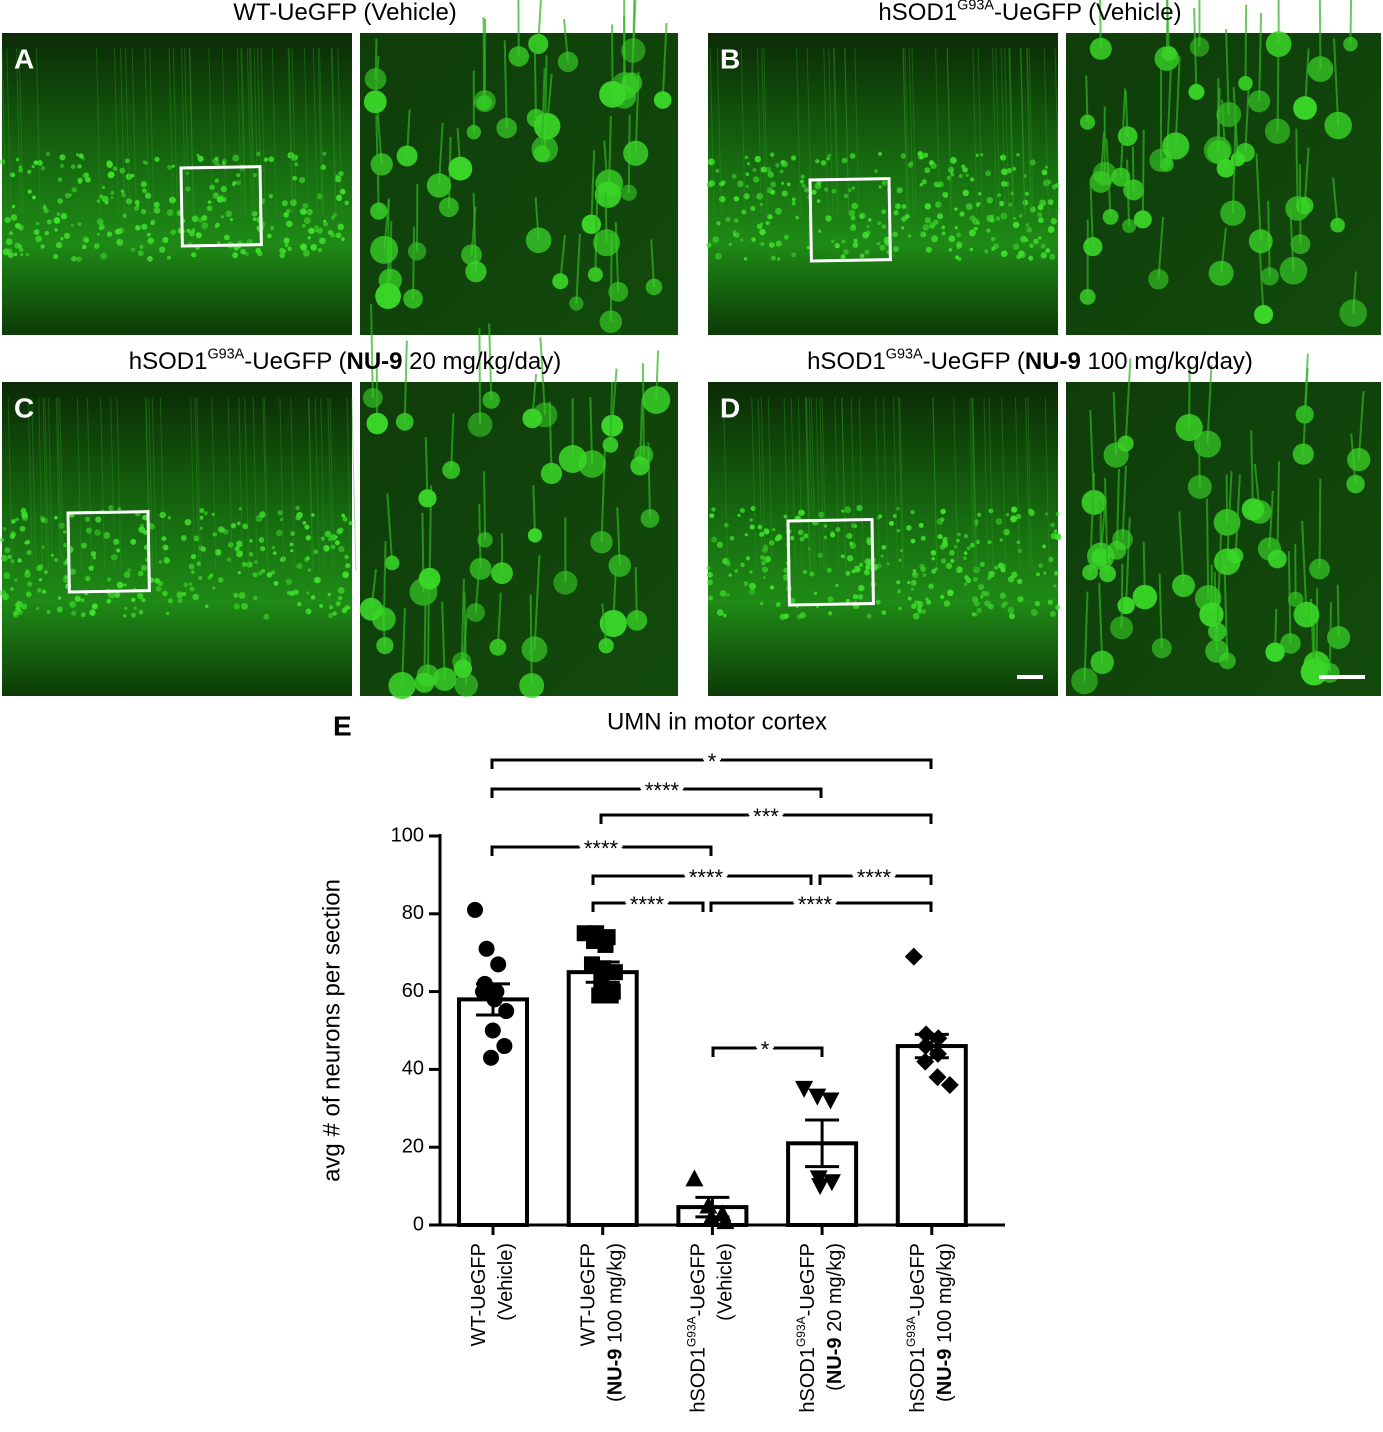 This screenshot has height=1432, width=1383. What do you see at coordinates (766, 818) in the screenshot?
I see `significance-bracket` at bounding box center [766, 818].